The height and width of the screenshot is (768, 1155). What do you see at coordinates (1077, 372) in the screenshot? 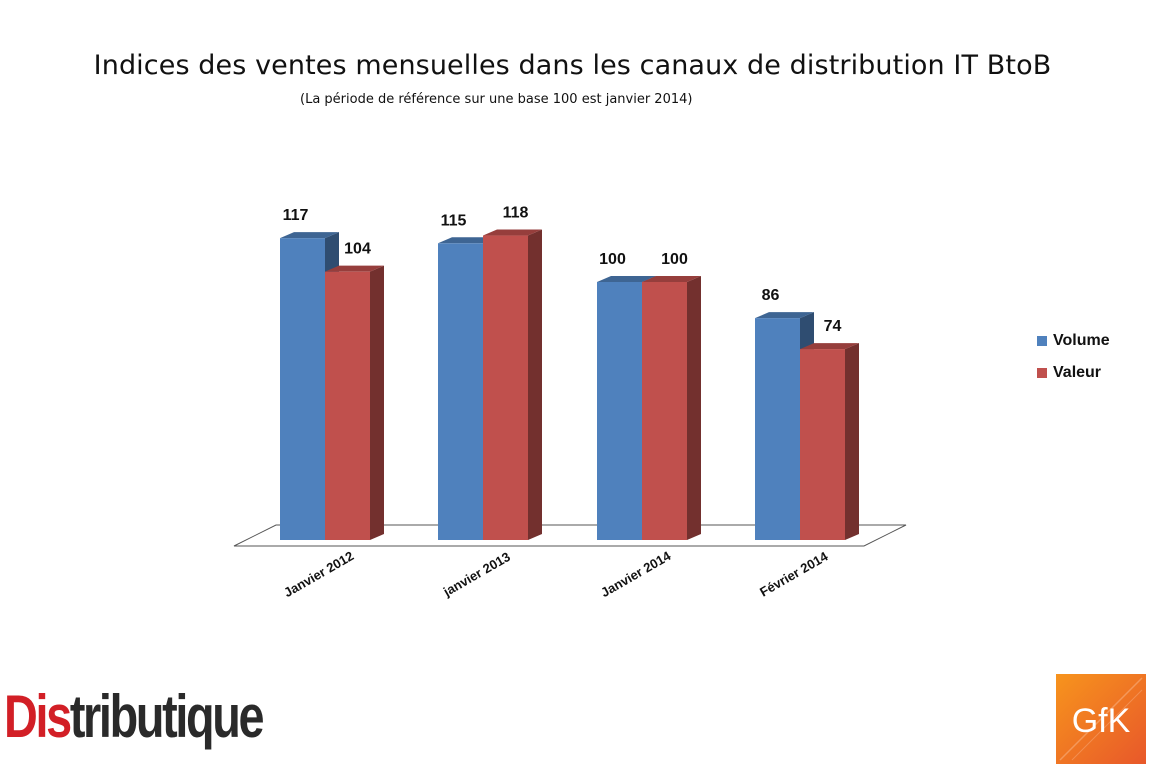
I see `legend-label-valeur: Valeur` at bounding box center [1077, 372].